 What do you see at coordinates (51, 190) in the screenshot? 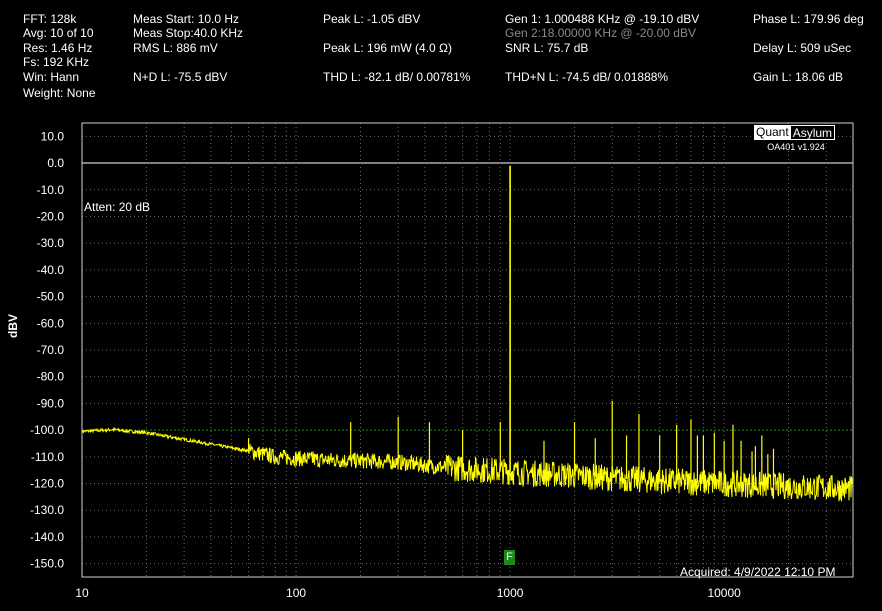
I see `y-tick-label: -10.0` at bounding box center [51, 190].